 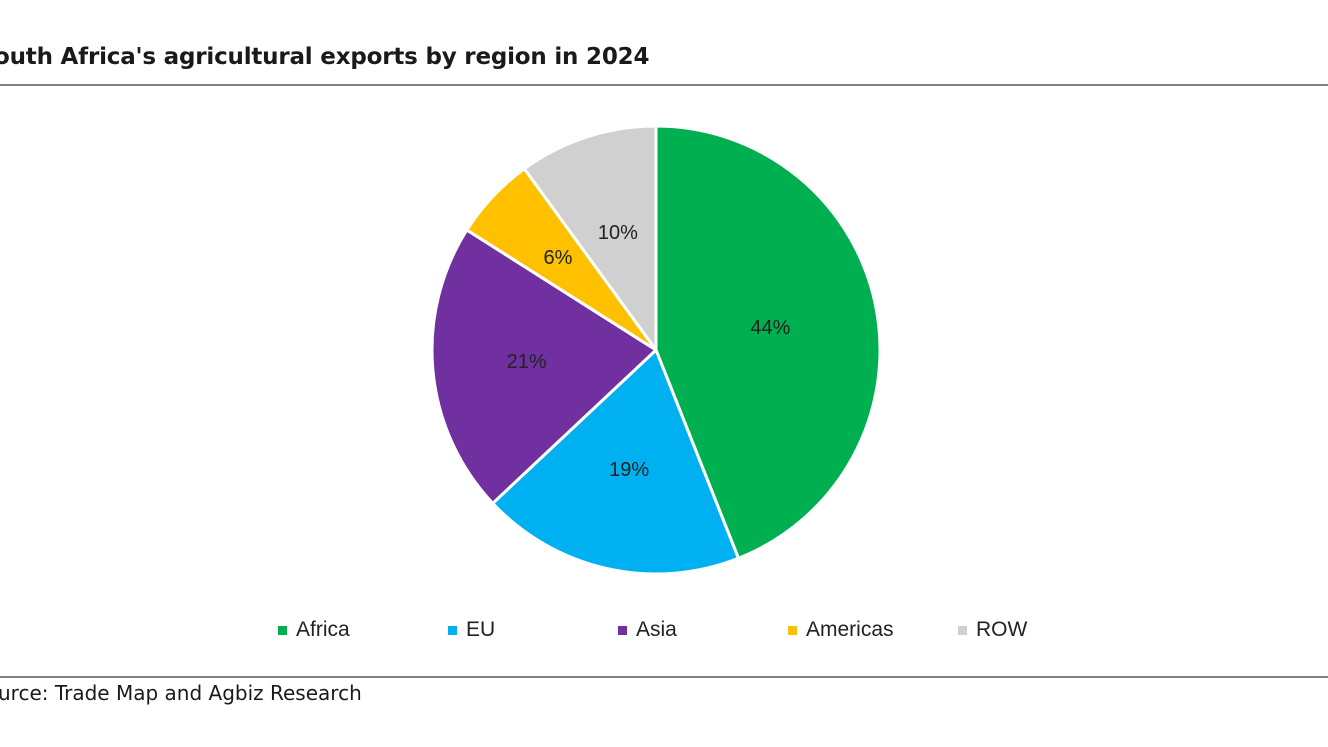 What do you see at coordinates (558, 258) in the screenshot?
I see `slice-label-americas: 6%` at bounding box center [558, 258].